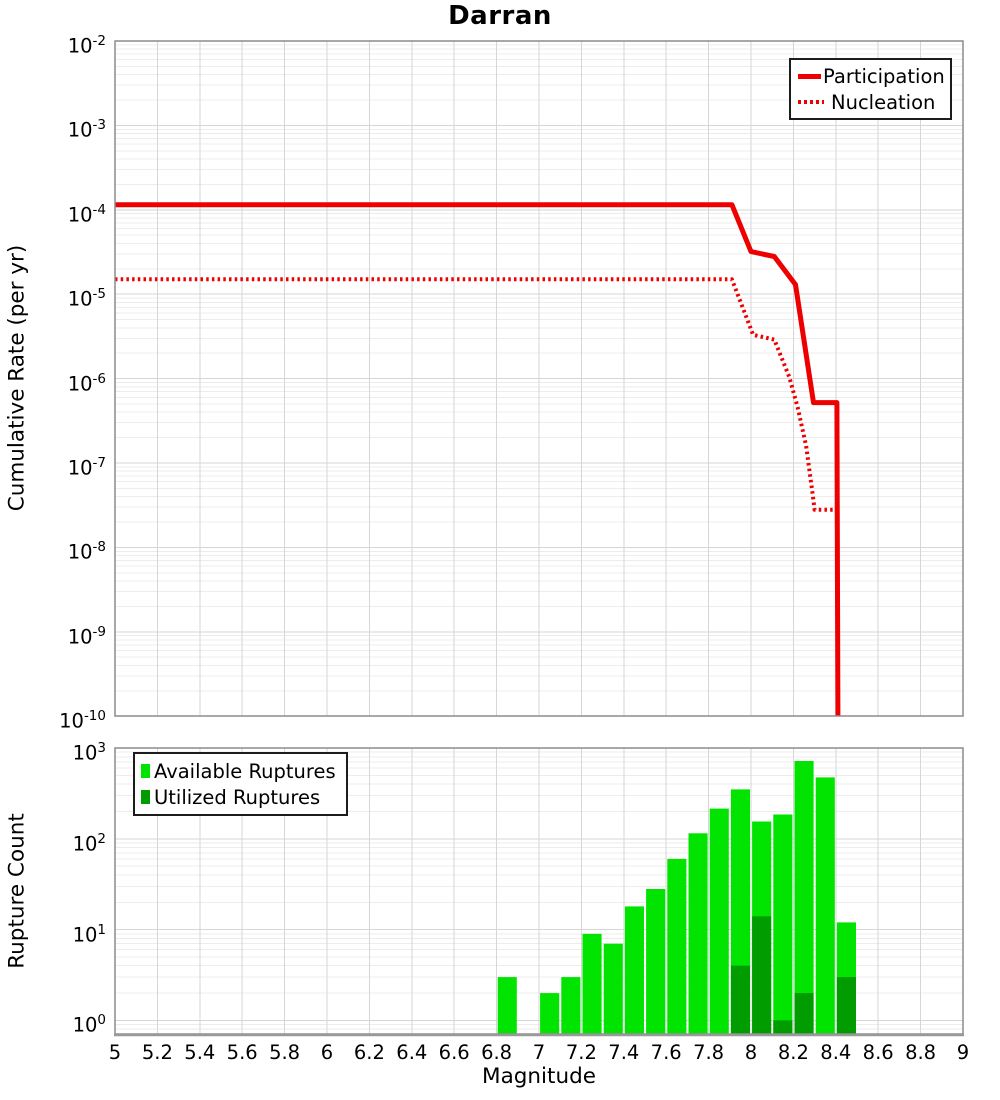  Describe the element at coordinates (884, 76) in the screenshot. I see `participation-legend-label: Participation` at that location.